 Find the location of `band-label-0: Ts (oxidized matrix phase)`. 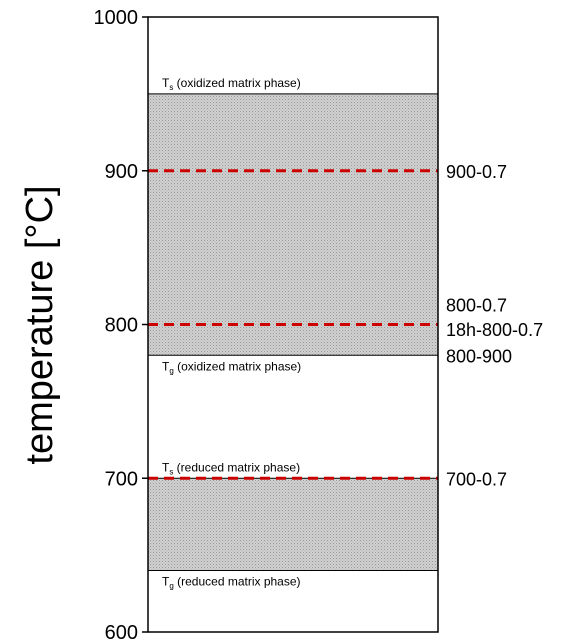

band-label-0: Ts (oxidized matrix phase) is located at coordinates (231, 84).